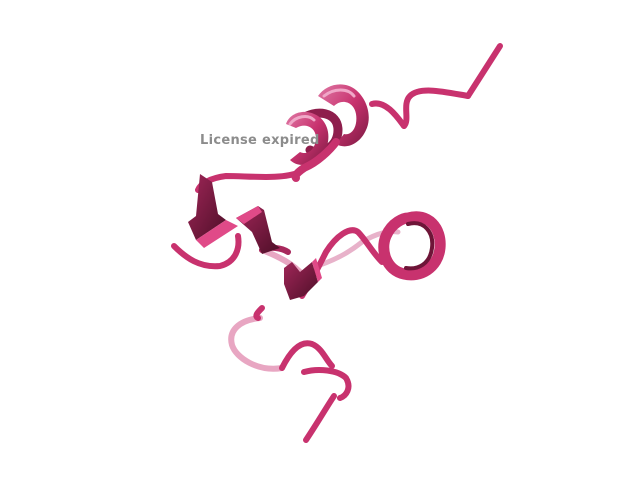  Describe the element at coordinates (307, 355) in the screenshot. I see `lower-loop` at that location.